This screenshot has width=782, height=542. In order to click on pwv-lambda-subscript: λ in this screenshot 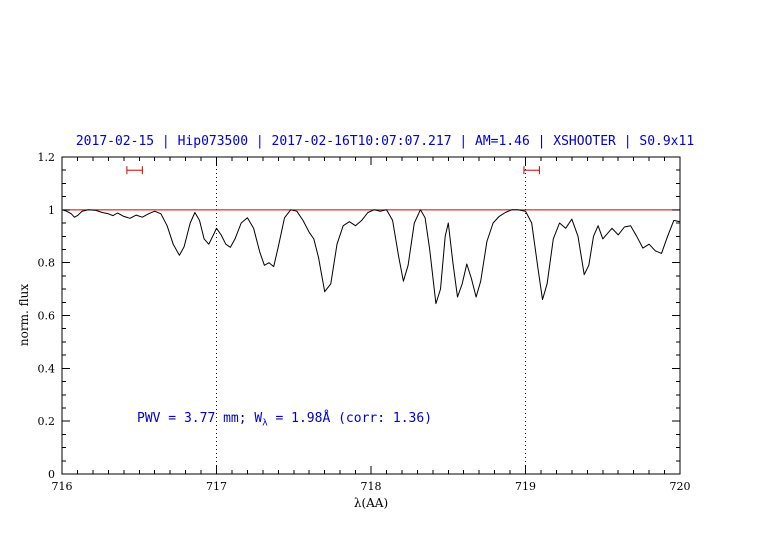, I will do `click(265, 423)`.